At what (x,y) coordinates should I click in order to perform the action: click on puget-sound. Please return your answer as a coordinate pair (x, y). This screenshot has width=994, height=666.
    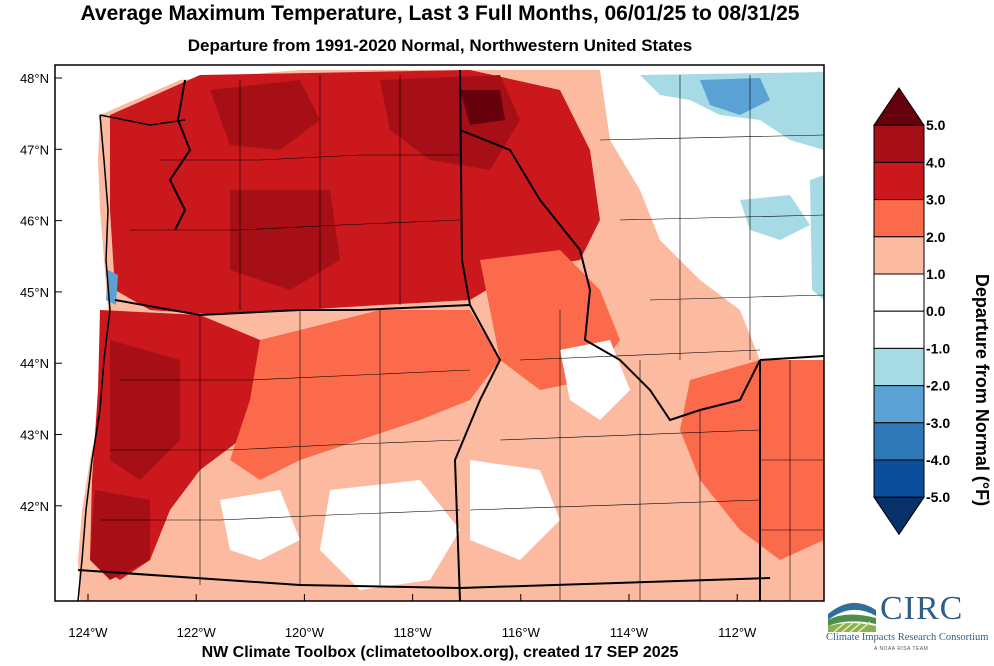
    Looking at the image, I should click on (180, 155).